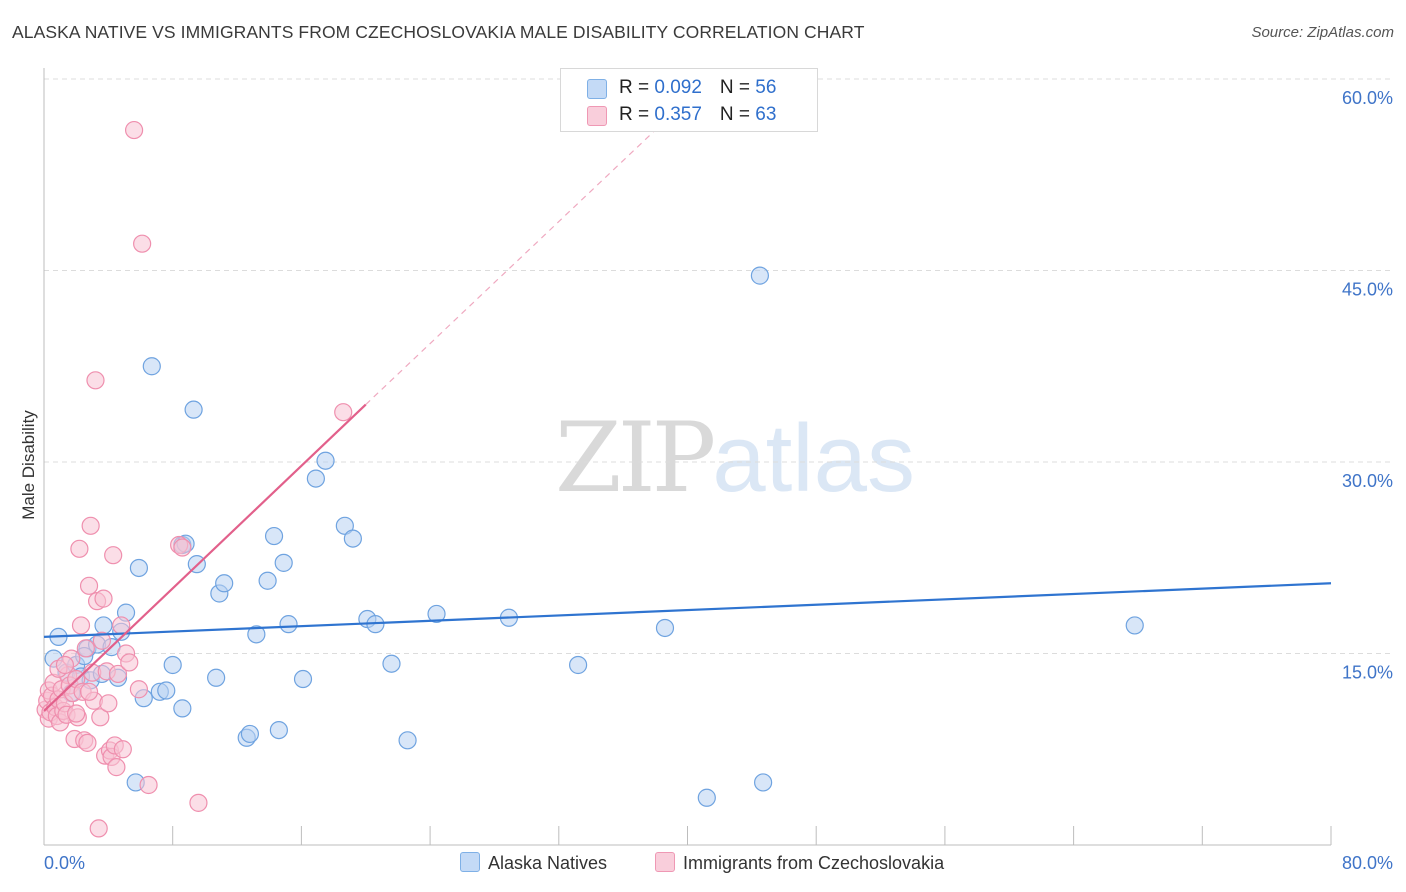 Image resolution: width=1406 pixels, height=892 pixels. I want to click on bottom-legend-swatch-pink, so click(665, 862).